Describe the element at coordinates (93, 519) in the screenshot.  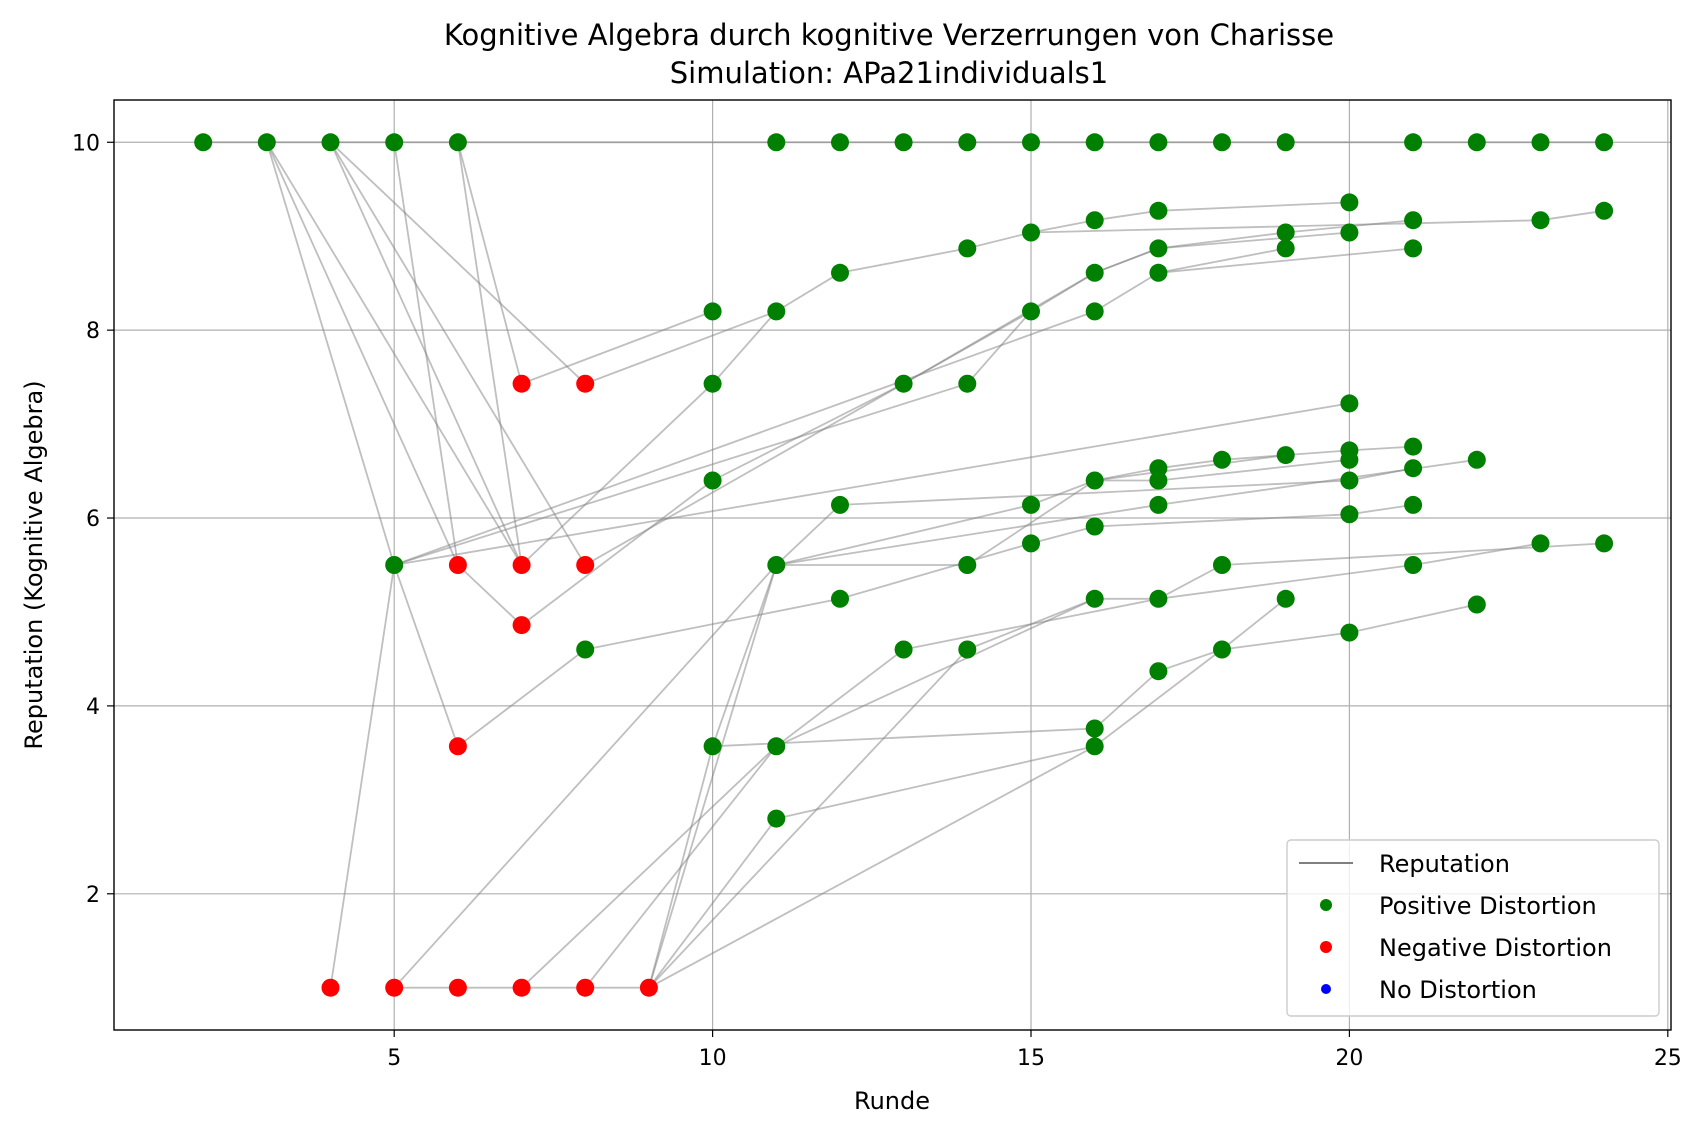
I see `y-tick-label: 6` at that location.